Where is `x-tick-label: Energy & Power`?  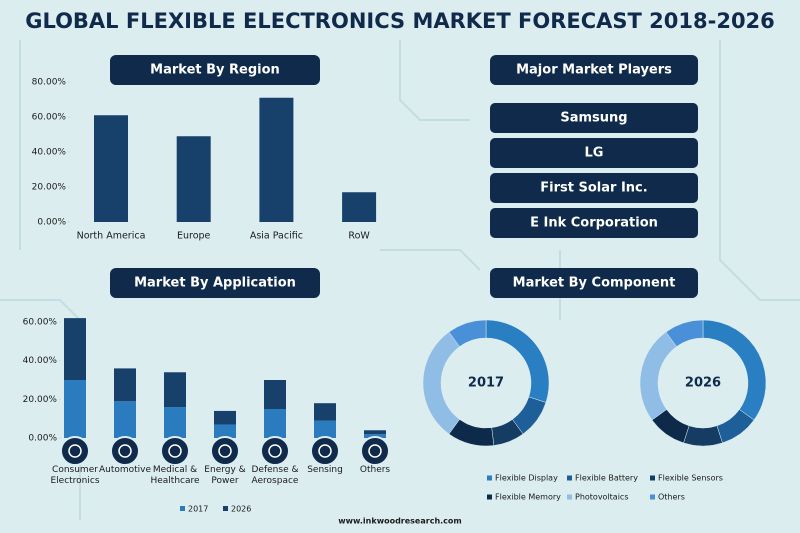
x-tick-label: Energy & Power is located at coordinates (225, 475).